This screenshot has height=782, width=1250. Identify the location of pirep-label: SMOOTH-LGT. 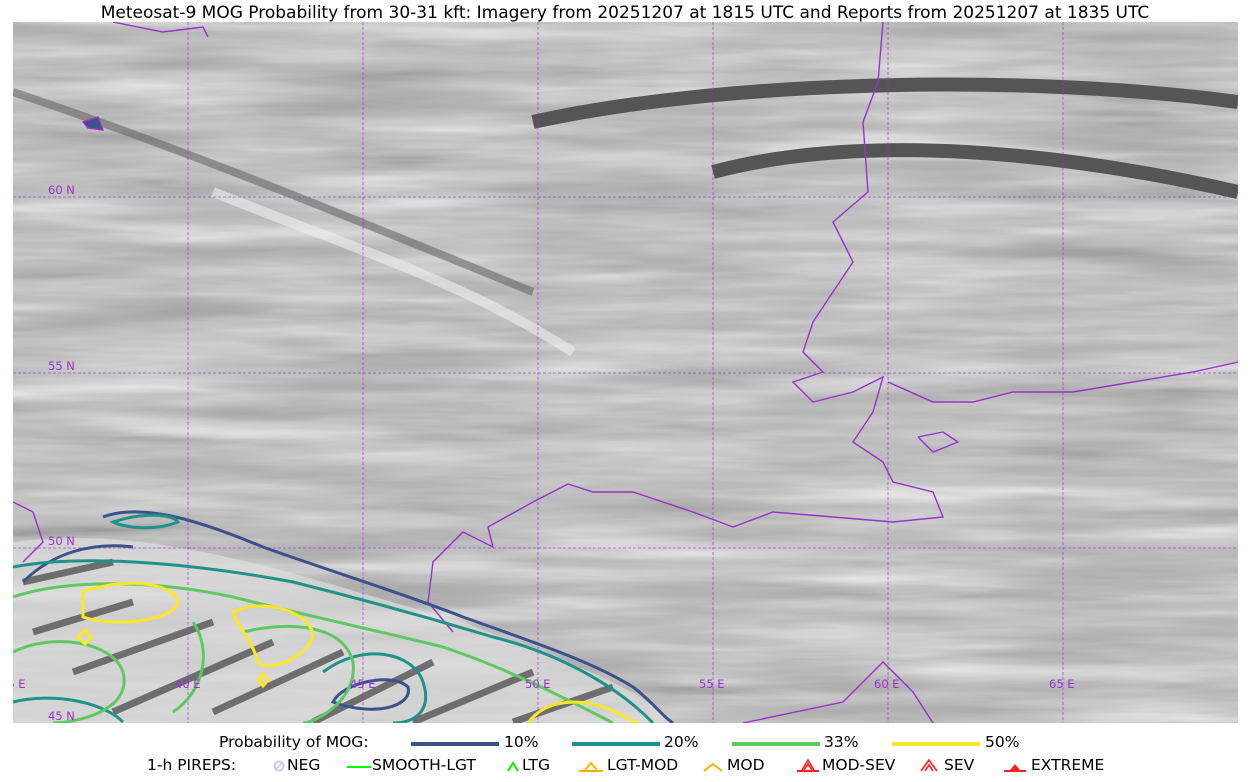
(424, 765).